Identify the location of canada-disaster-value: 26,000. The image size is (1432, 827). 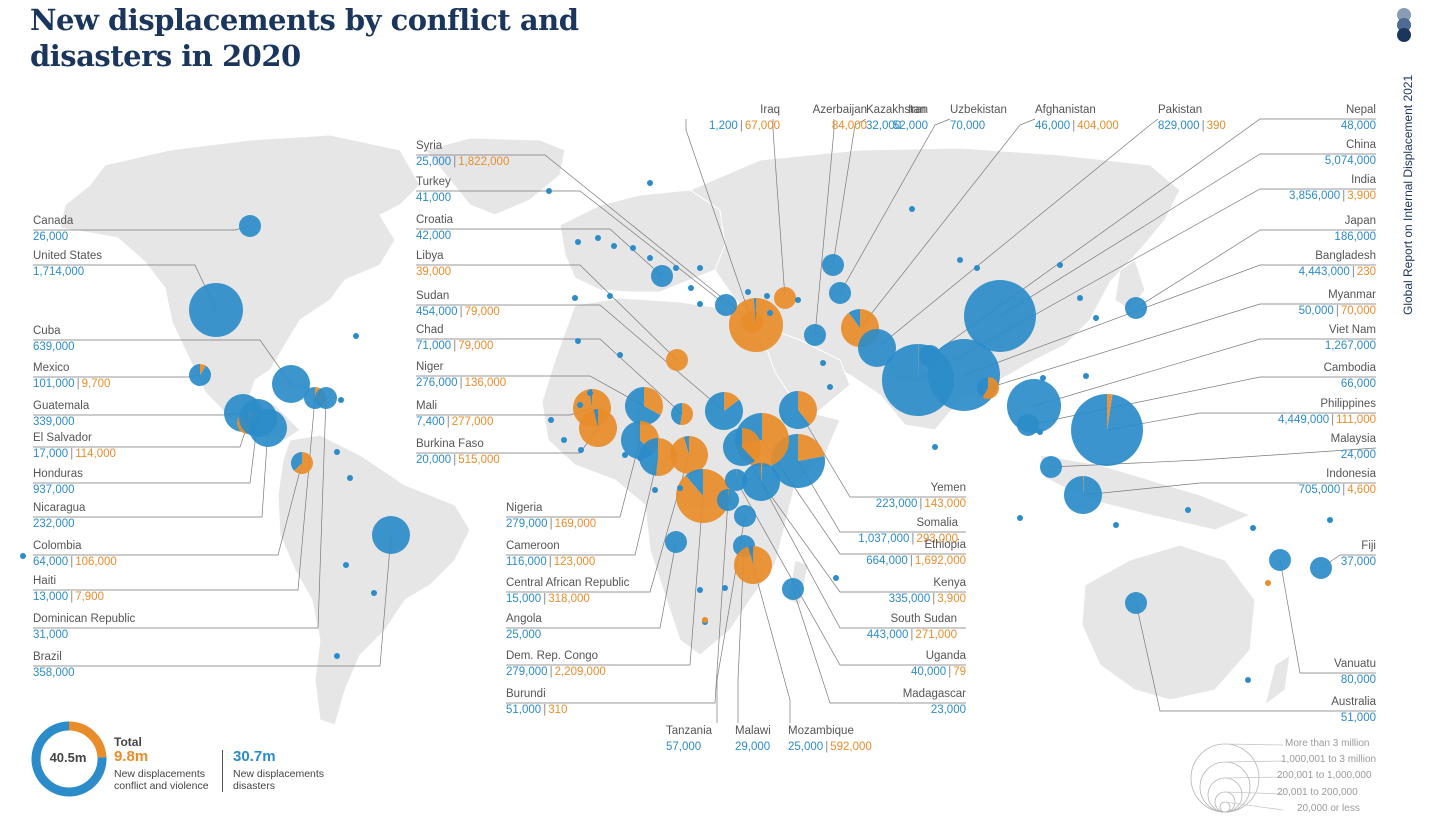
(50, 237).